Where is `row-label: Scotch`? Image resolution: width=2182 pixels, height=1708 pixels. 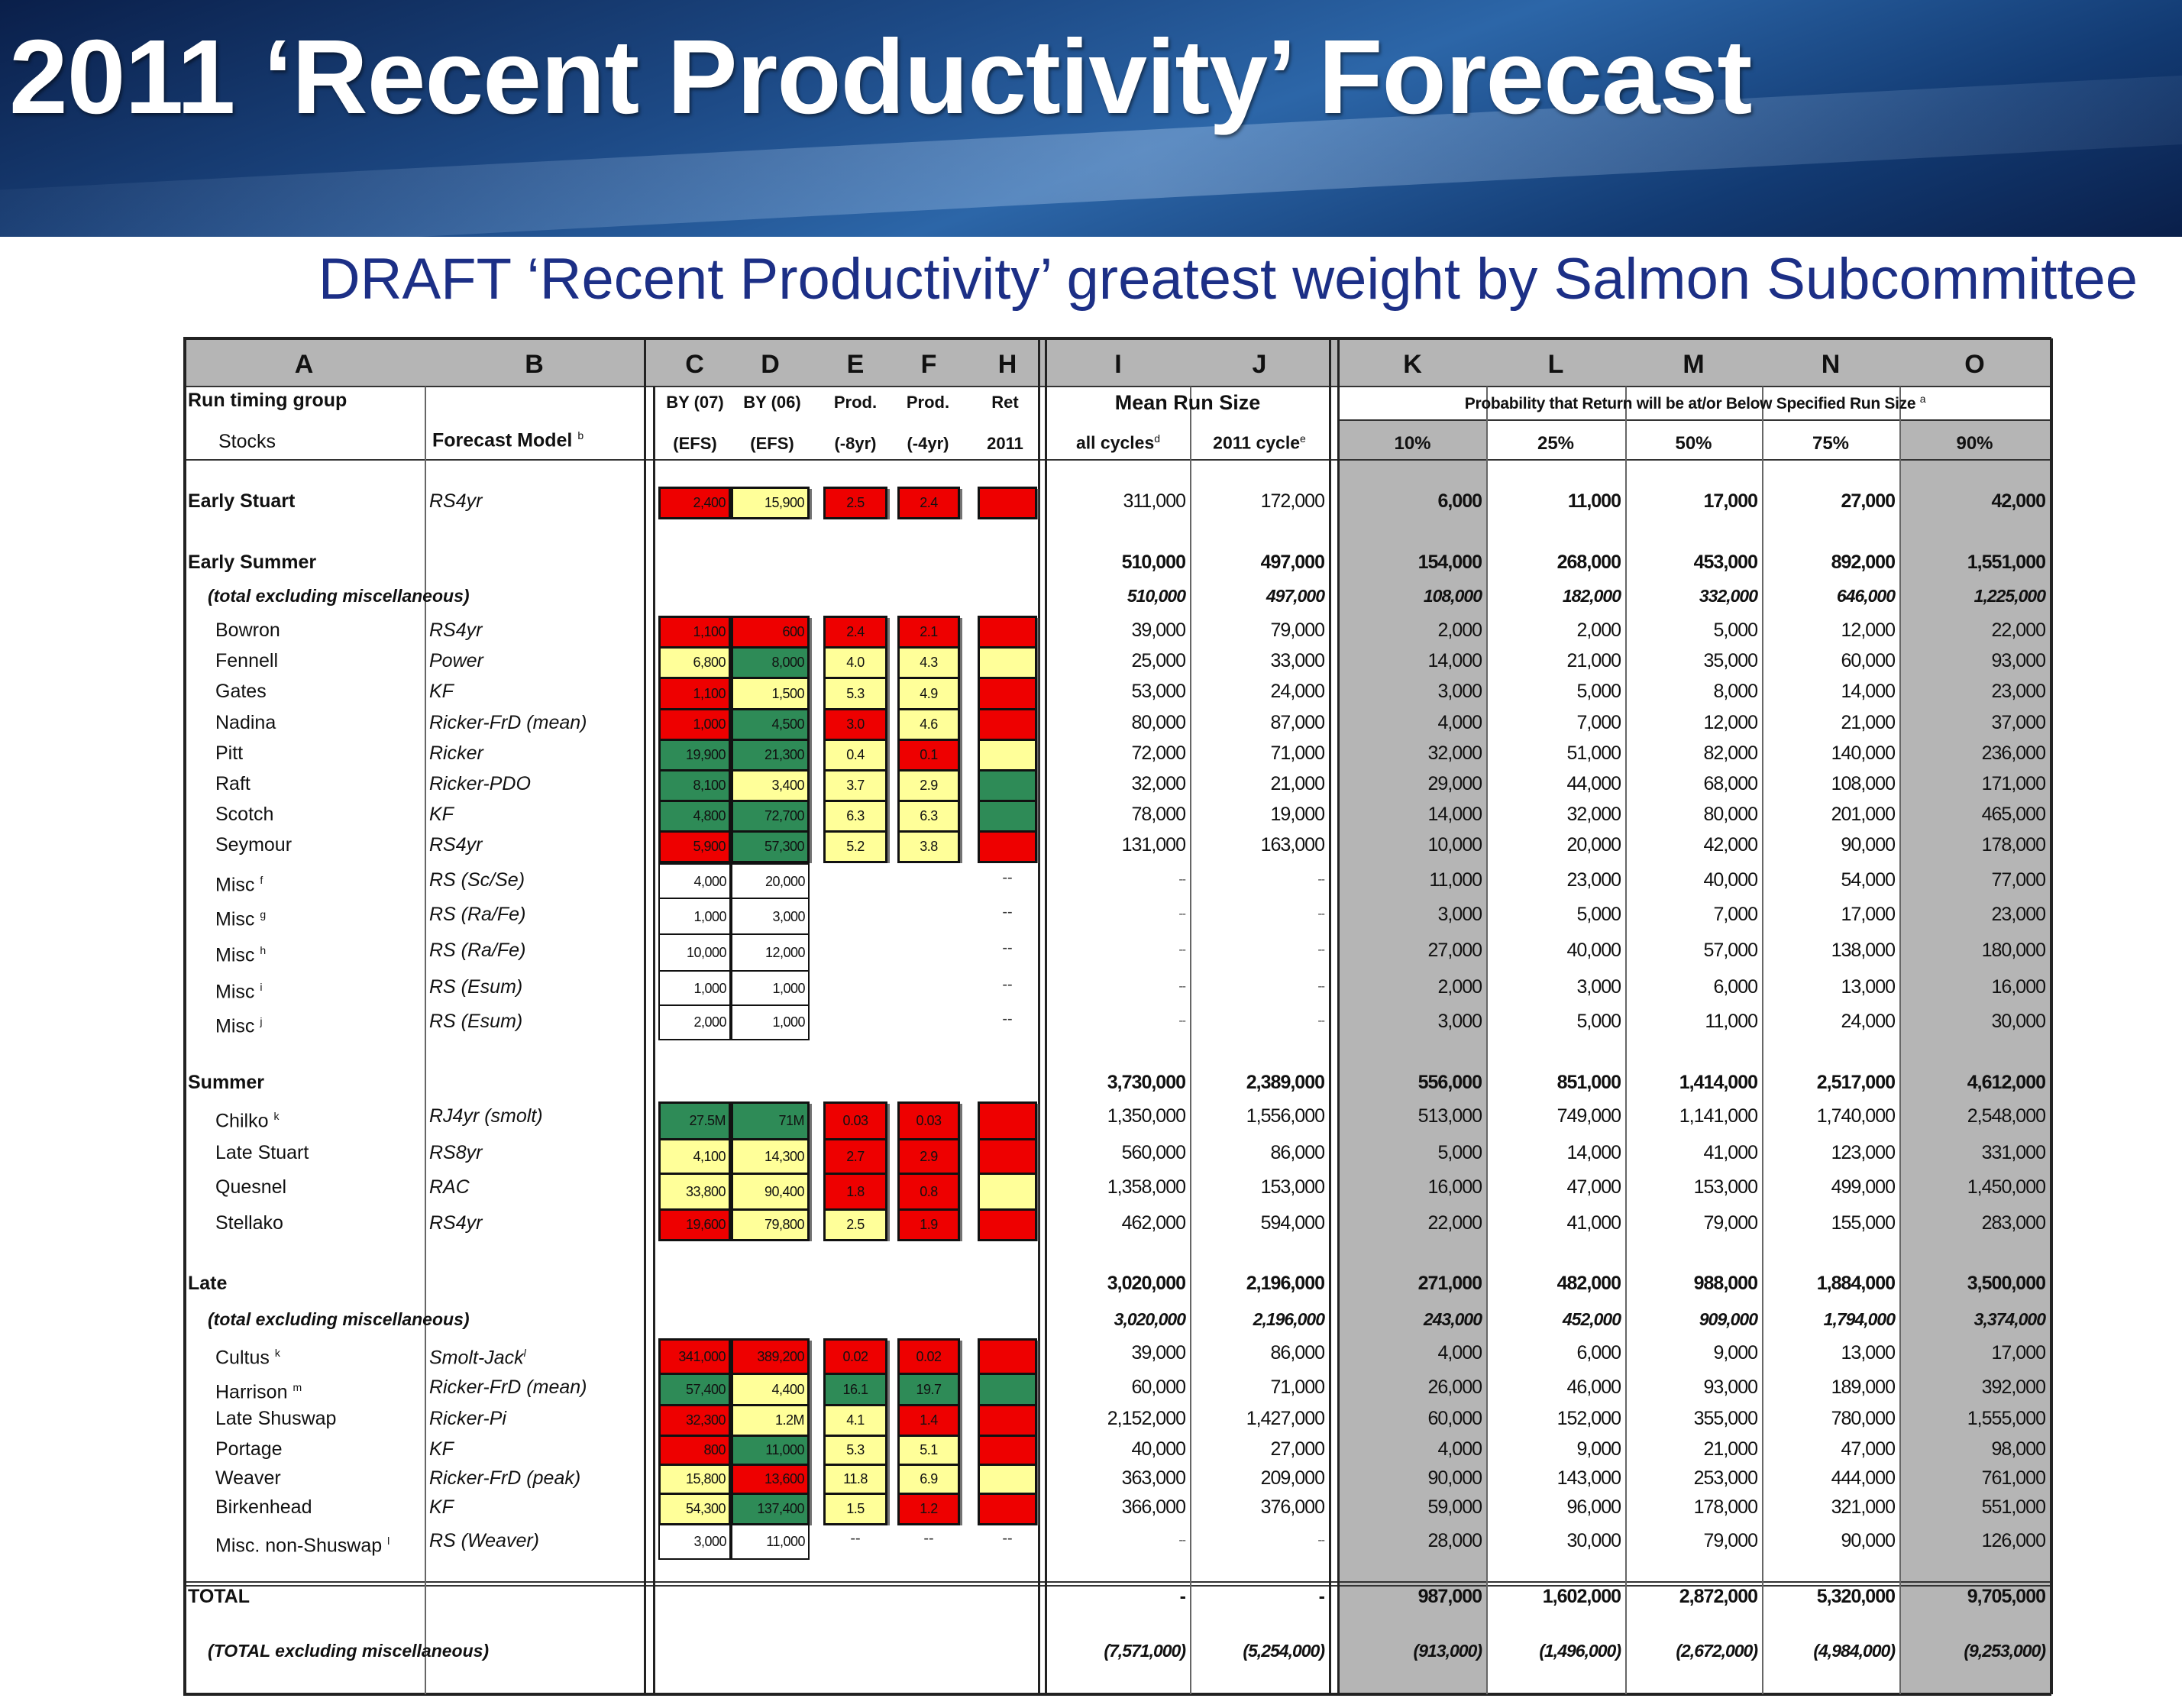 row-label: Scotch is located at coordinates (242, 814).